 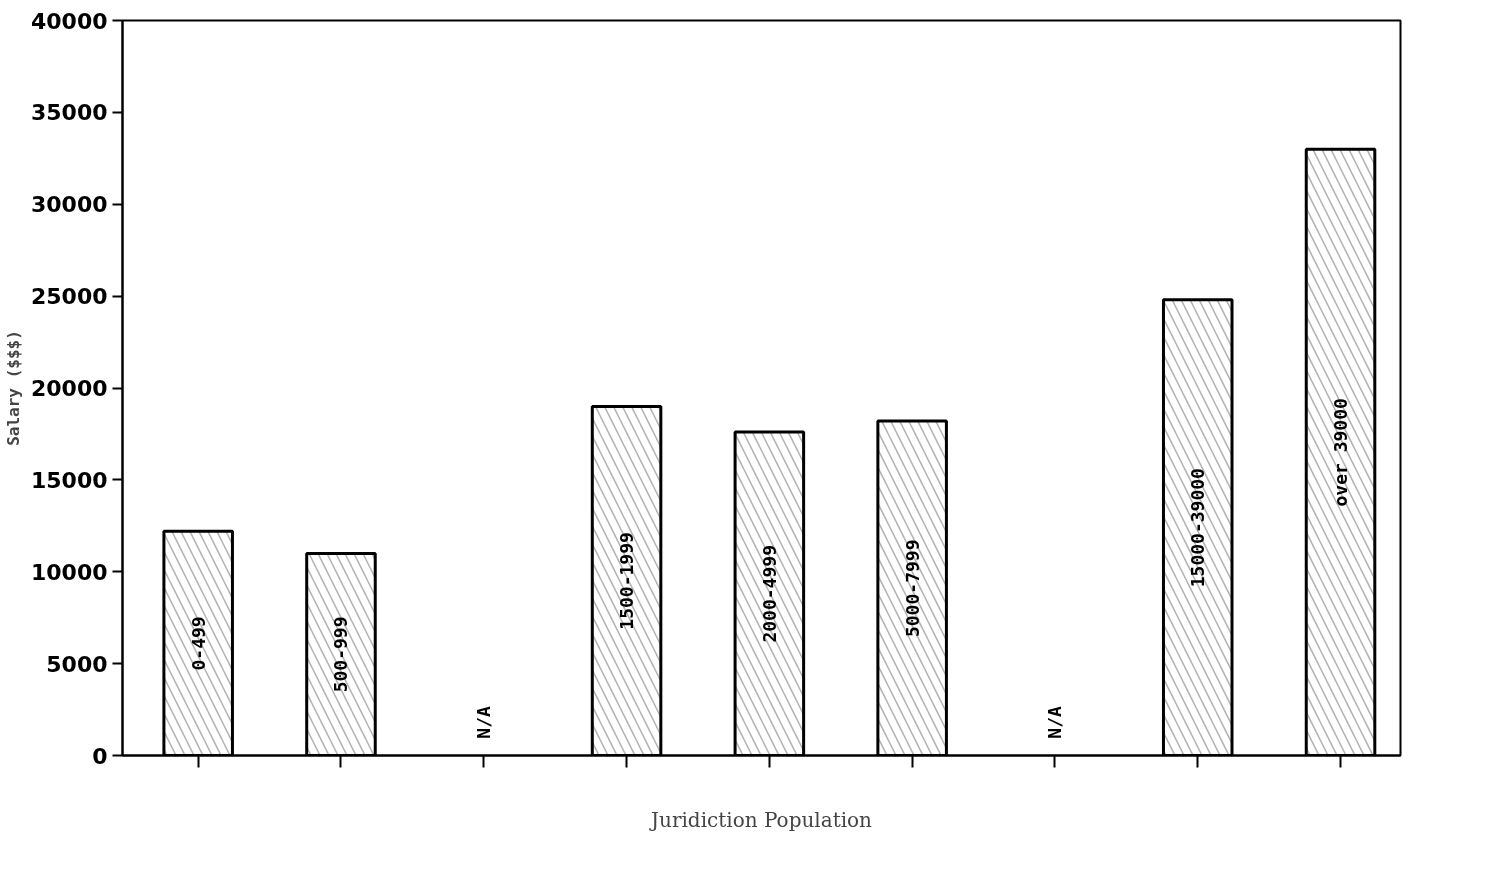 I want to click on x-axis-title: Juridiction Population, so click(x=760, y=819).